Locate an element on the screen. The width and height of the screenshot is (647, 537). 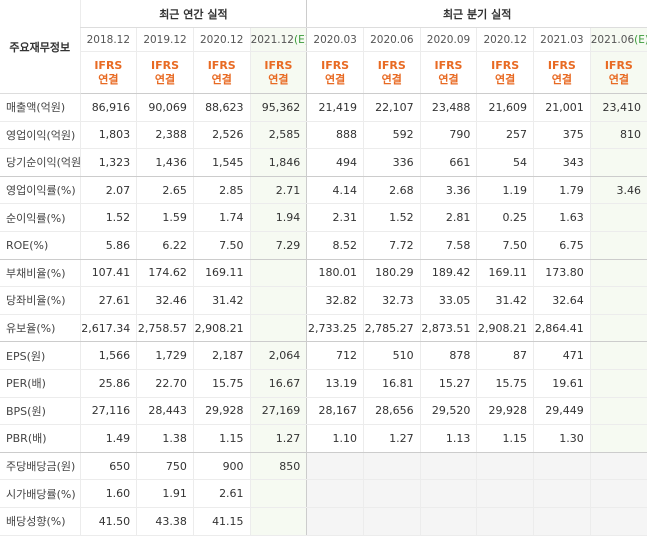
value-cell: 27.61 is located at coordinates (108, 300).